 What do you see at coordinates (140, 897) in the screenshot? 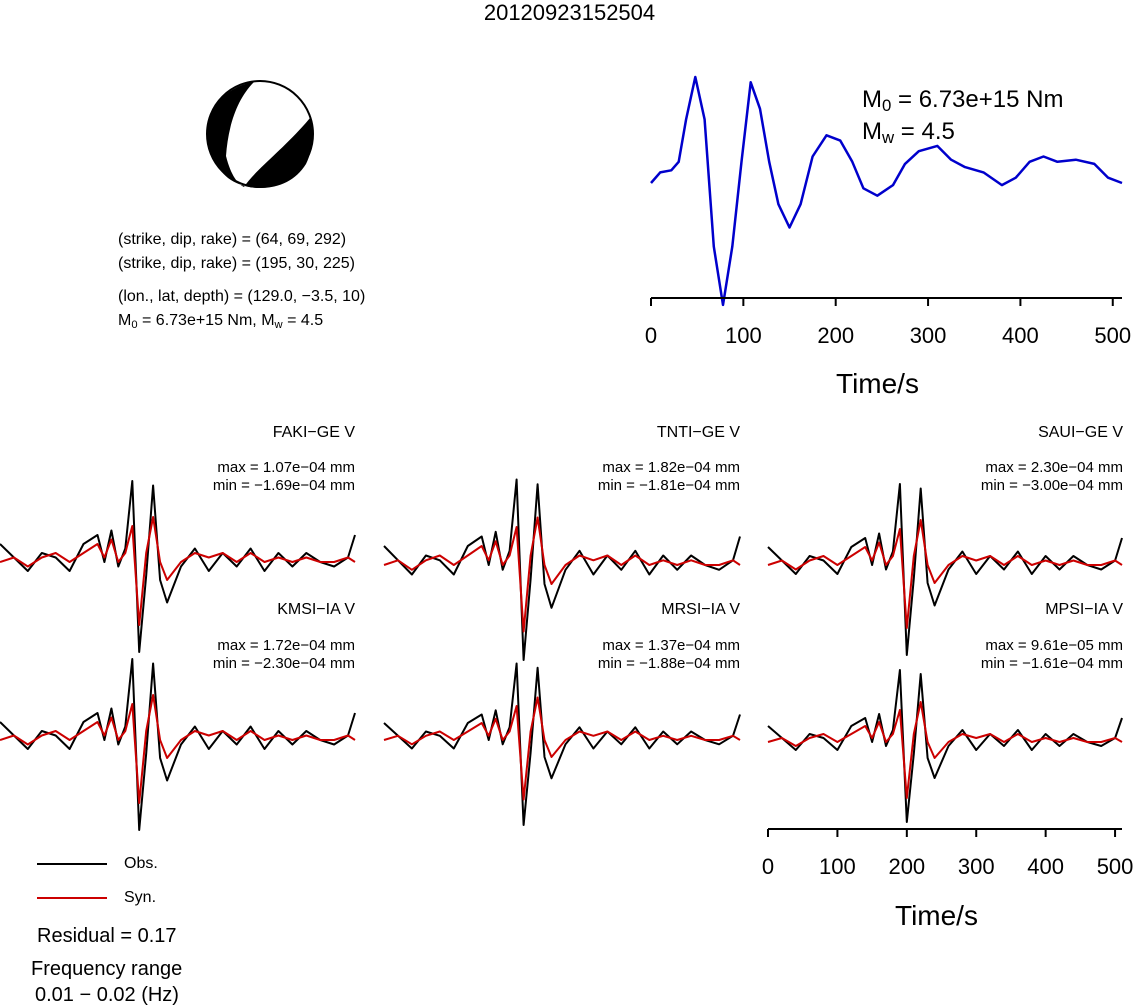
I see `legend-syn-label: Syn.` at bounding box center [140, 897].